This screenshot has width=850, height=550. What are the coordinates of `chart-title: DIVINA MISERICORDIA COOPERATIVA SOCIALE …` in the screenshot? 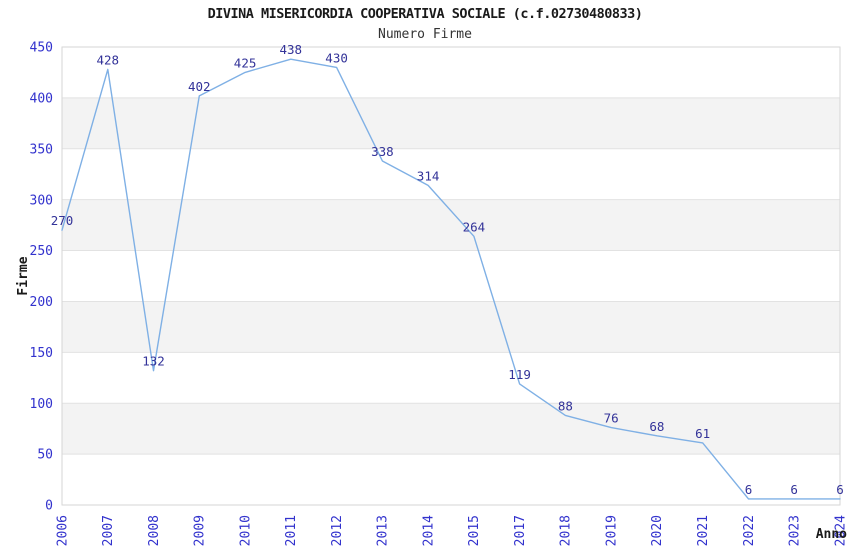 It's located at (425, 14).